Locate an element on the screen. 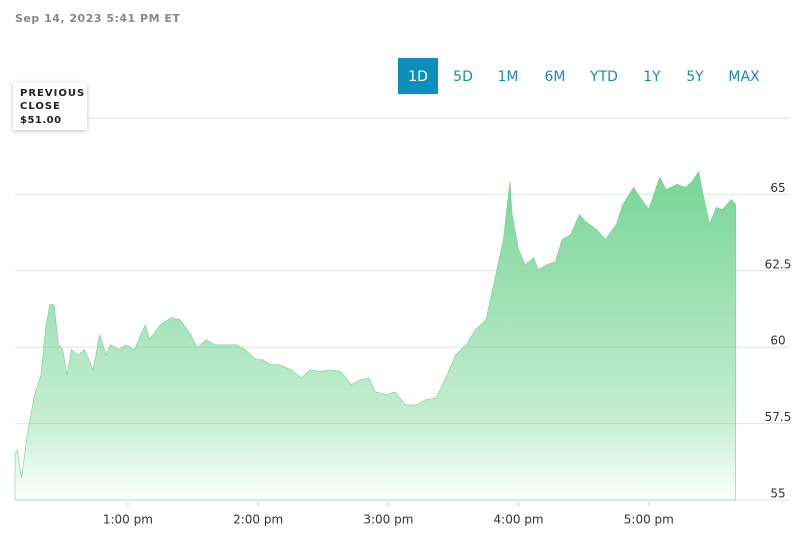 This screenshot has height=541, width=800. x-tick-label: 2:00 pm is located at coordinates (258, 520).